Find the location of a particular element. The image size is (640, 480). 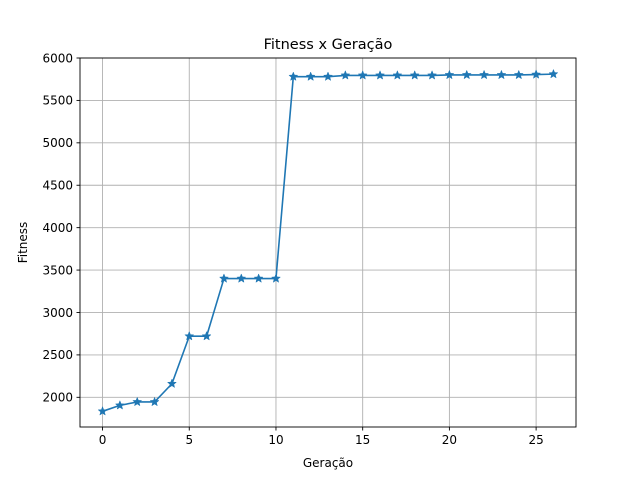

y-axis-label: Fitness is located at coordinates (23, 243).